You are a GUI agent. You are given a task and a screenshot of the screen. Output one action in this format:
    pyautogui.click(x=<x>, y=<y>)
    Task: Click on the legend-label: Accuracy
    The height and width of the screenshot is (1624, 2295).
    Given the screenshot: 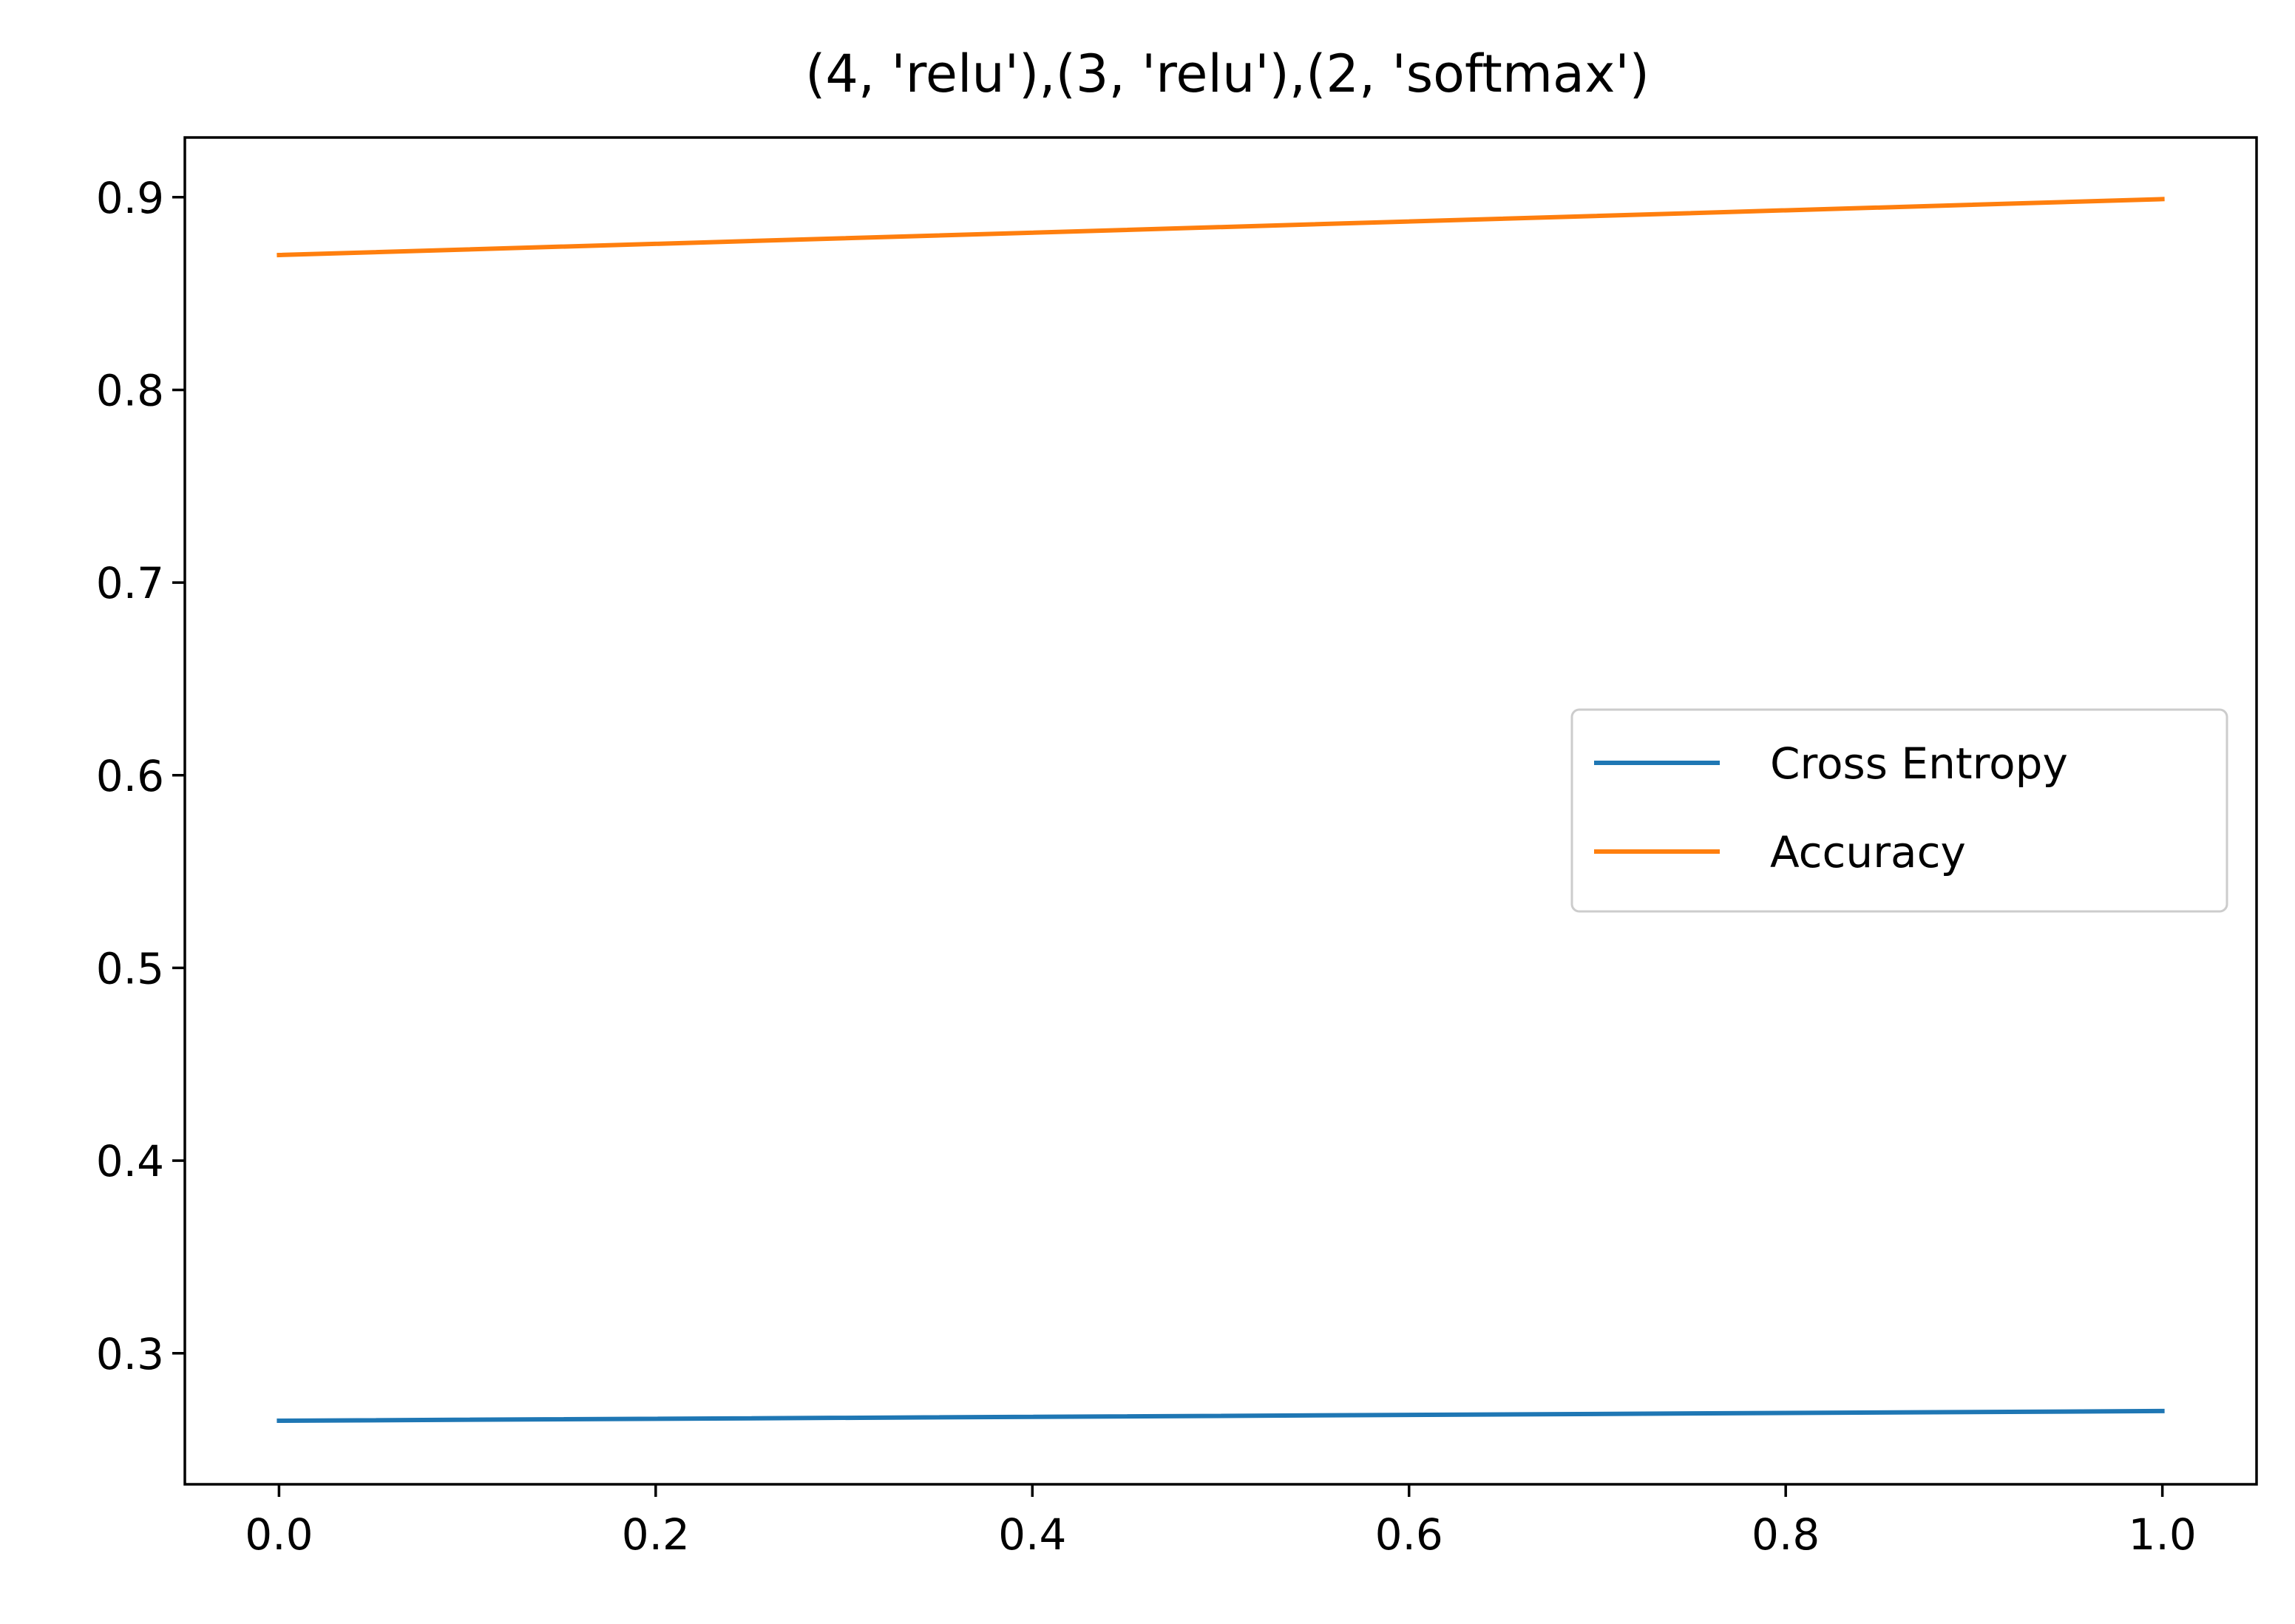 What is the action you would take?
    pyautogui.click(x=1868, y=852)
    